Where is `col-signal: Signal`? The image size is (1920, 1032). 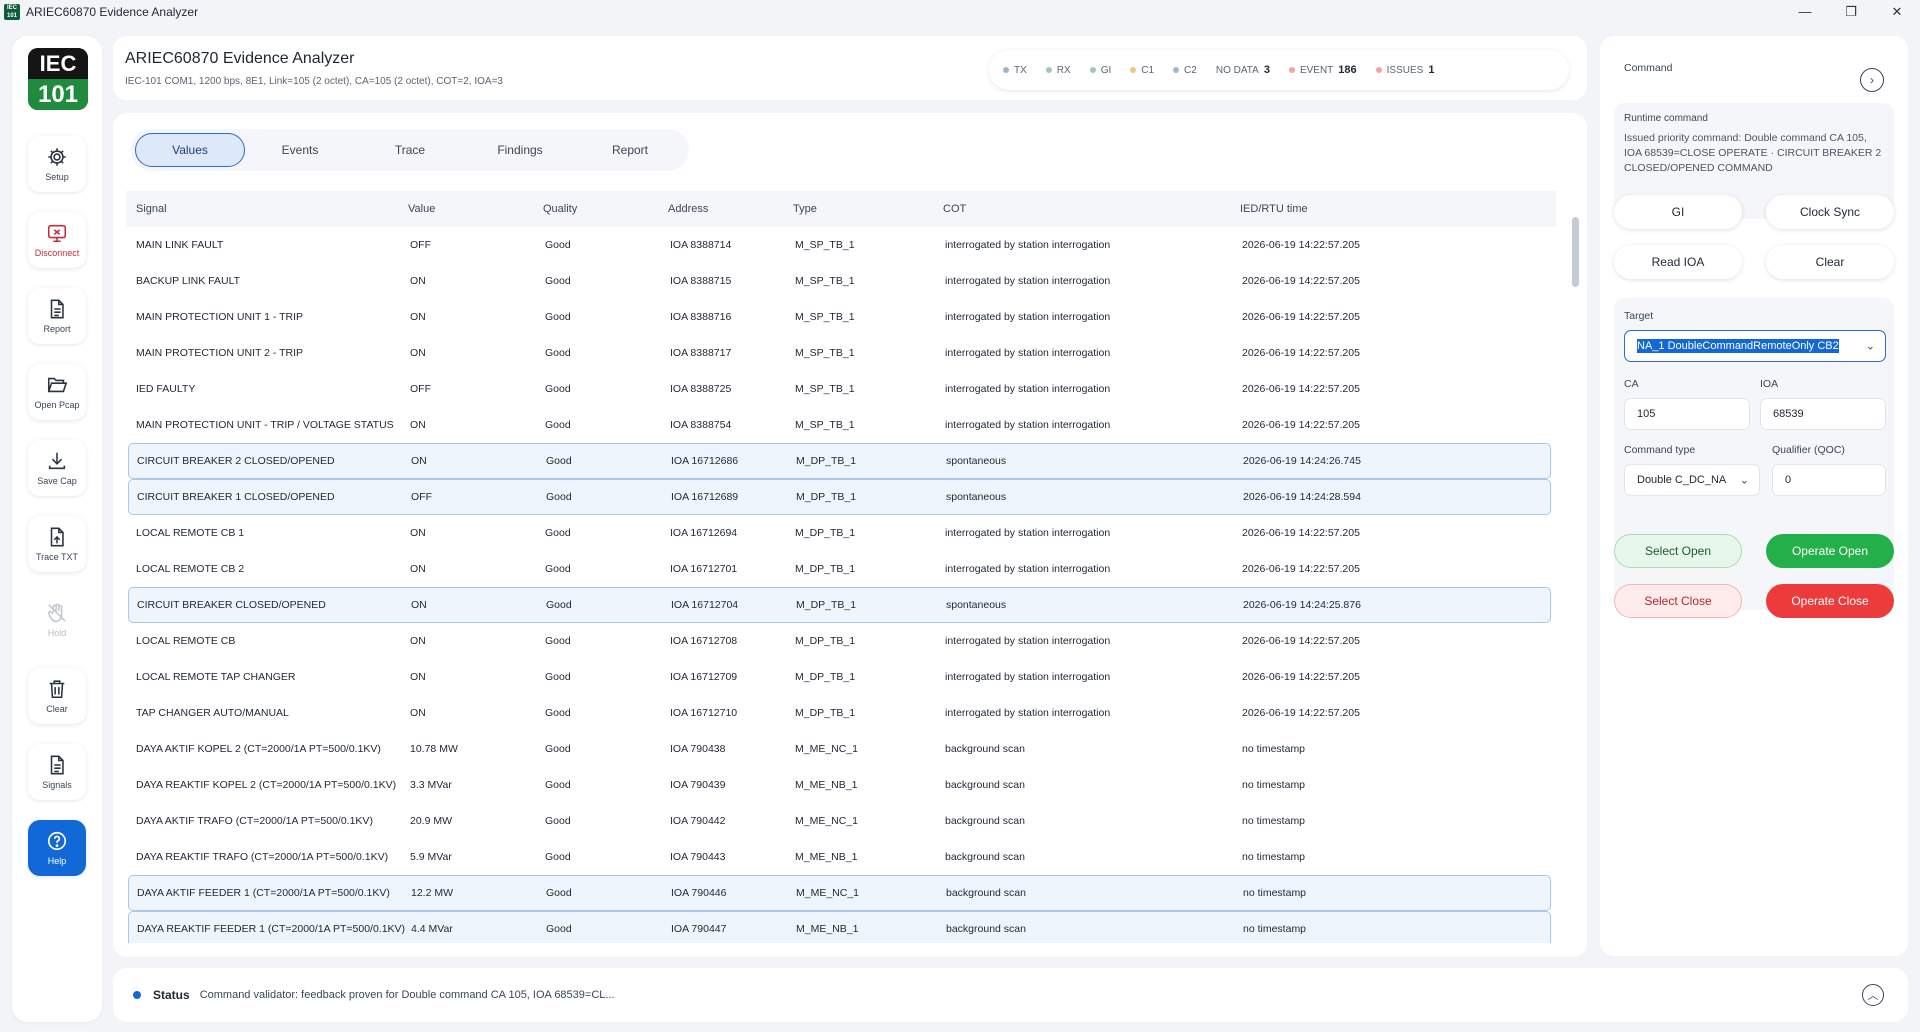
col-signal: Signal is located at coordinates (151, 209).